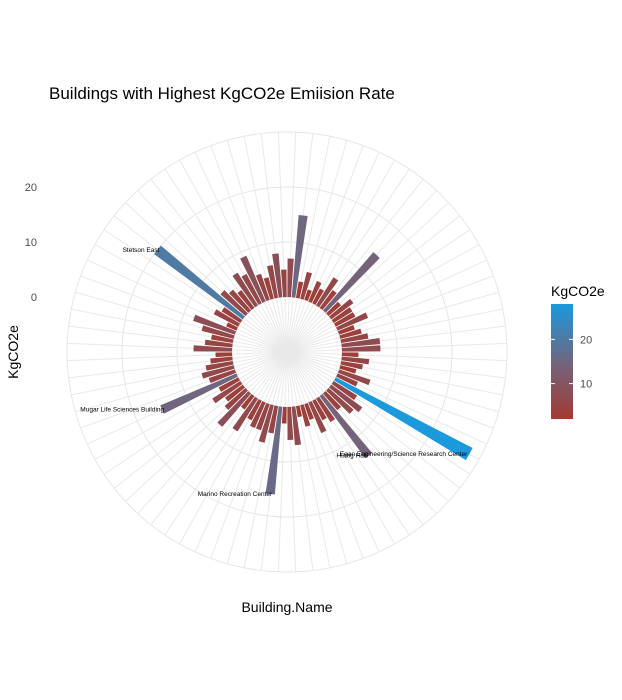 The width and height of the screenshot is (622, 700). I want to click on building-label: Hurtig Hall, so click(351, 456).